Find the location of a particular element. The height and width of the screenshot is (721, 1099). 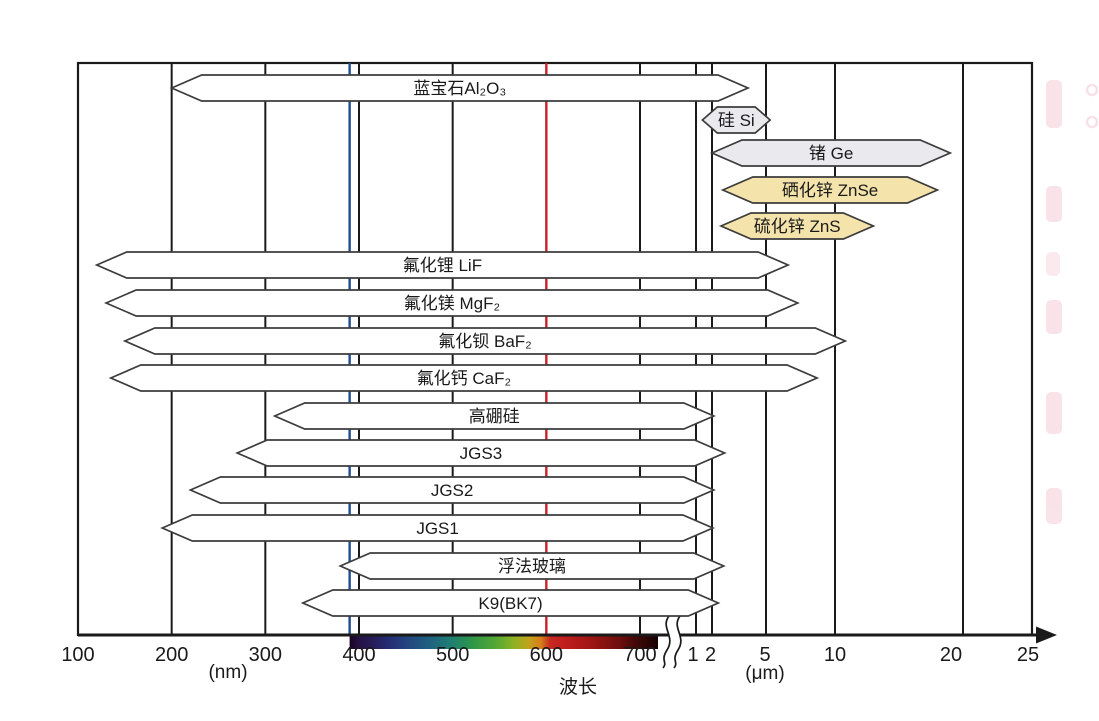

tick-400nm: 400 is located at coordinates (358, 655).